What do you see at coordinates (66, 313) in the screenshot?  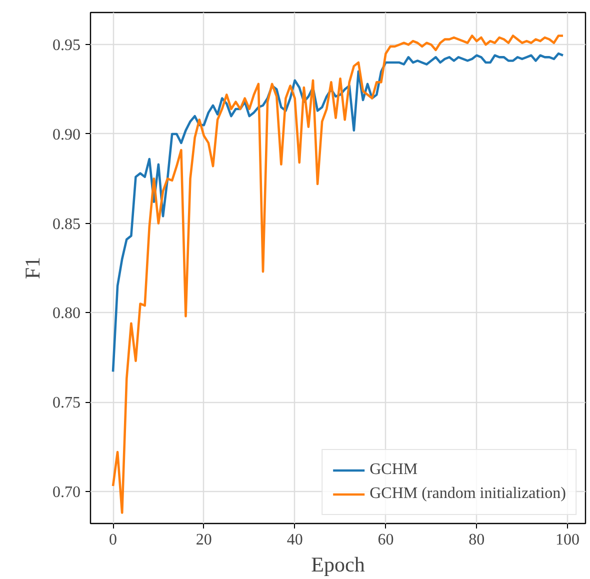 I see `y-tick-label: 0.80` at bounding box center [66, 313].